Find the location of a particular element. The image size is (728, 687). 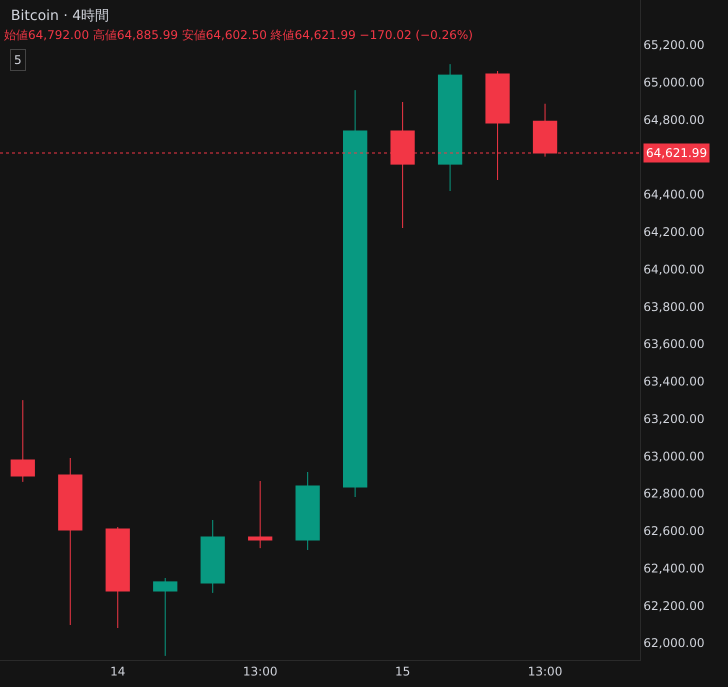

annotation: 5 is located at coordinates (18, 60).